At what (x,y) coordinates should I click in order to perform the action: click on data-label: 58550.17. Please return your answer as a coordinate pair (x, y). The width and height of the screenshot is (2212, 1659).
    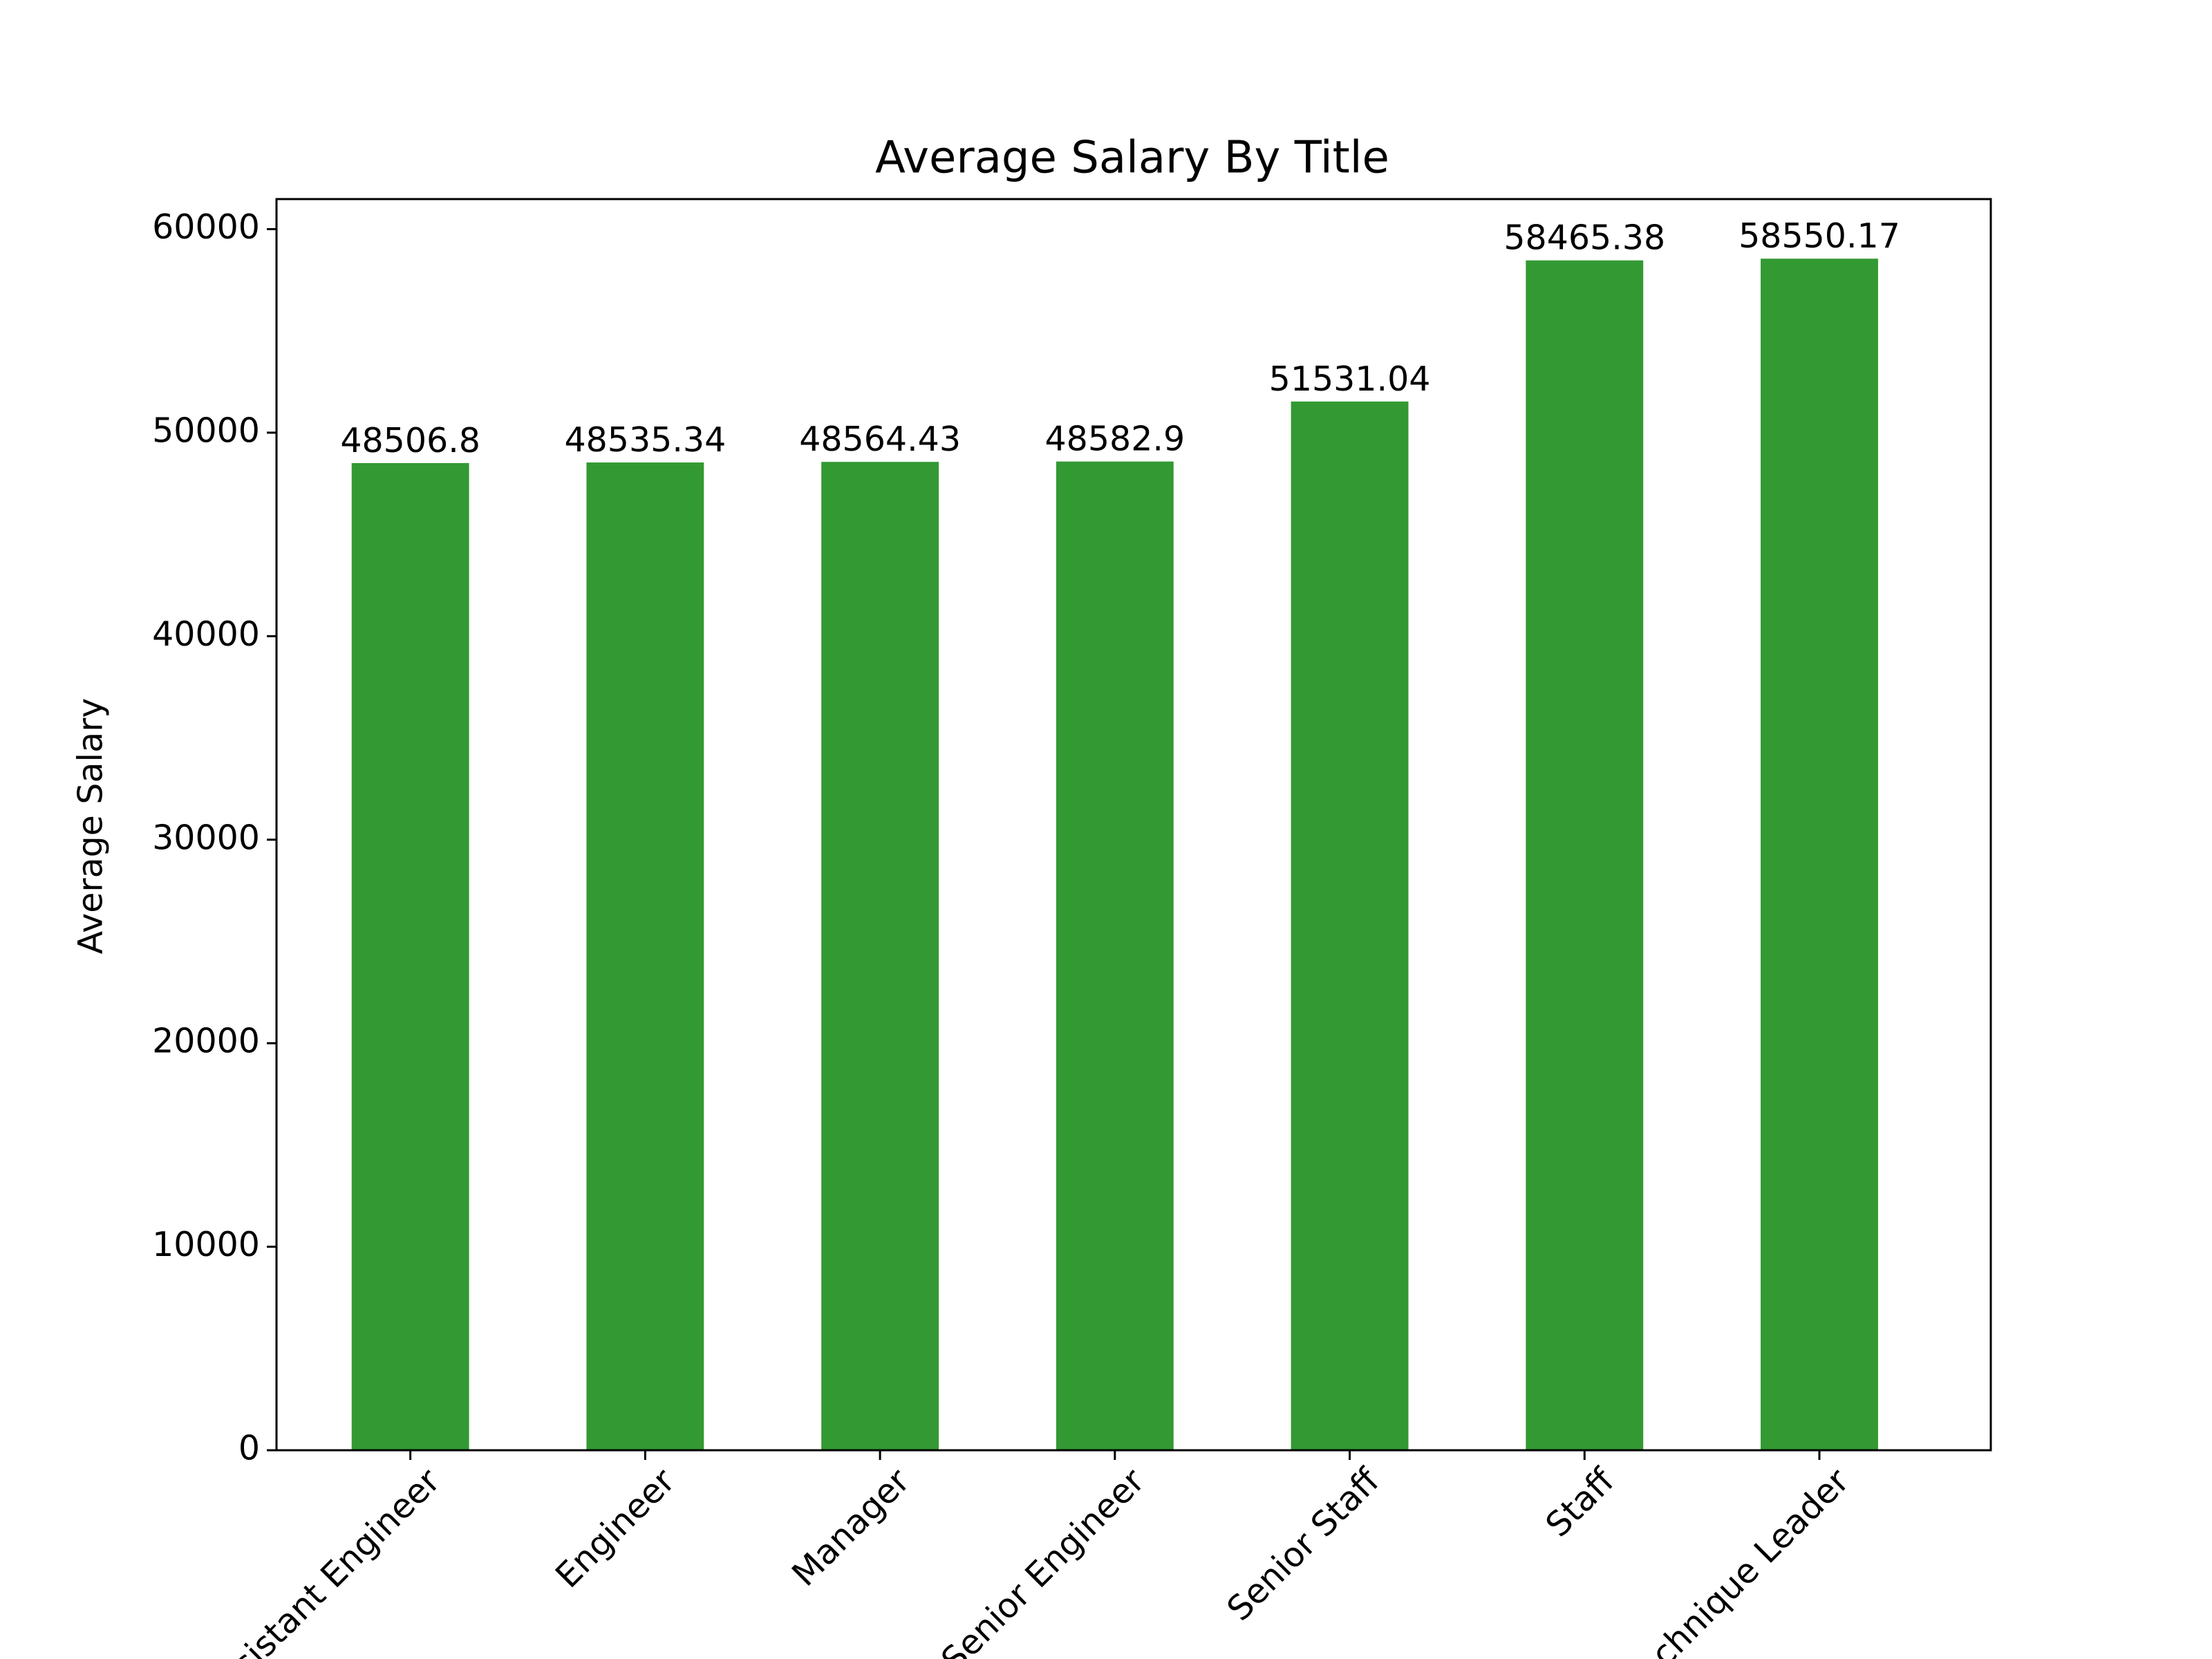
    Looking at the image, I should click on (1819, 236).